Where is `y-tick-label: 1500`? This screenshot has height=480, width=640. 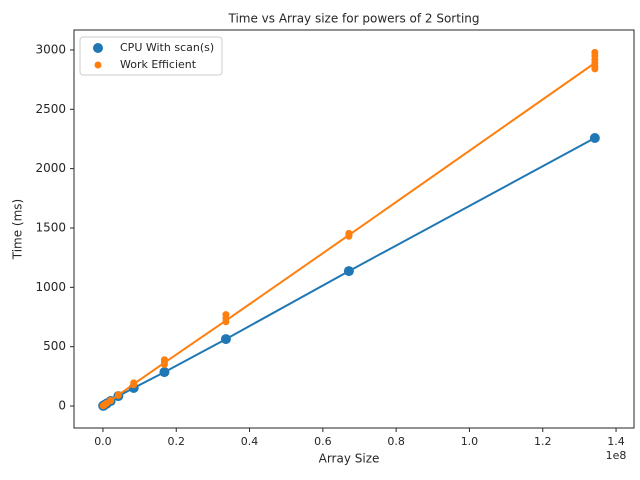
y-tick-label: 1500 is located at coordinates (50, 227).